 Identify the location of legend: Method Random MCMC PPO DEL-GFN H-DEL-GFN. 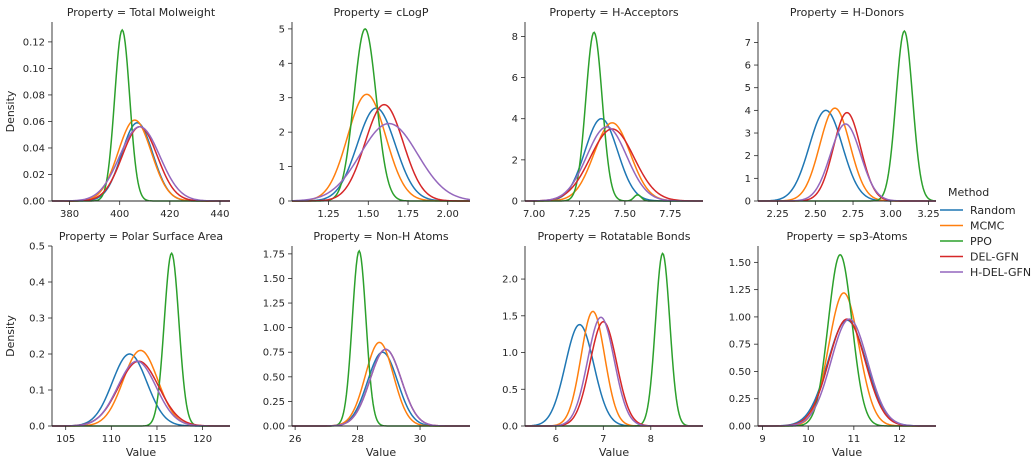
(985, 232).